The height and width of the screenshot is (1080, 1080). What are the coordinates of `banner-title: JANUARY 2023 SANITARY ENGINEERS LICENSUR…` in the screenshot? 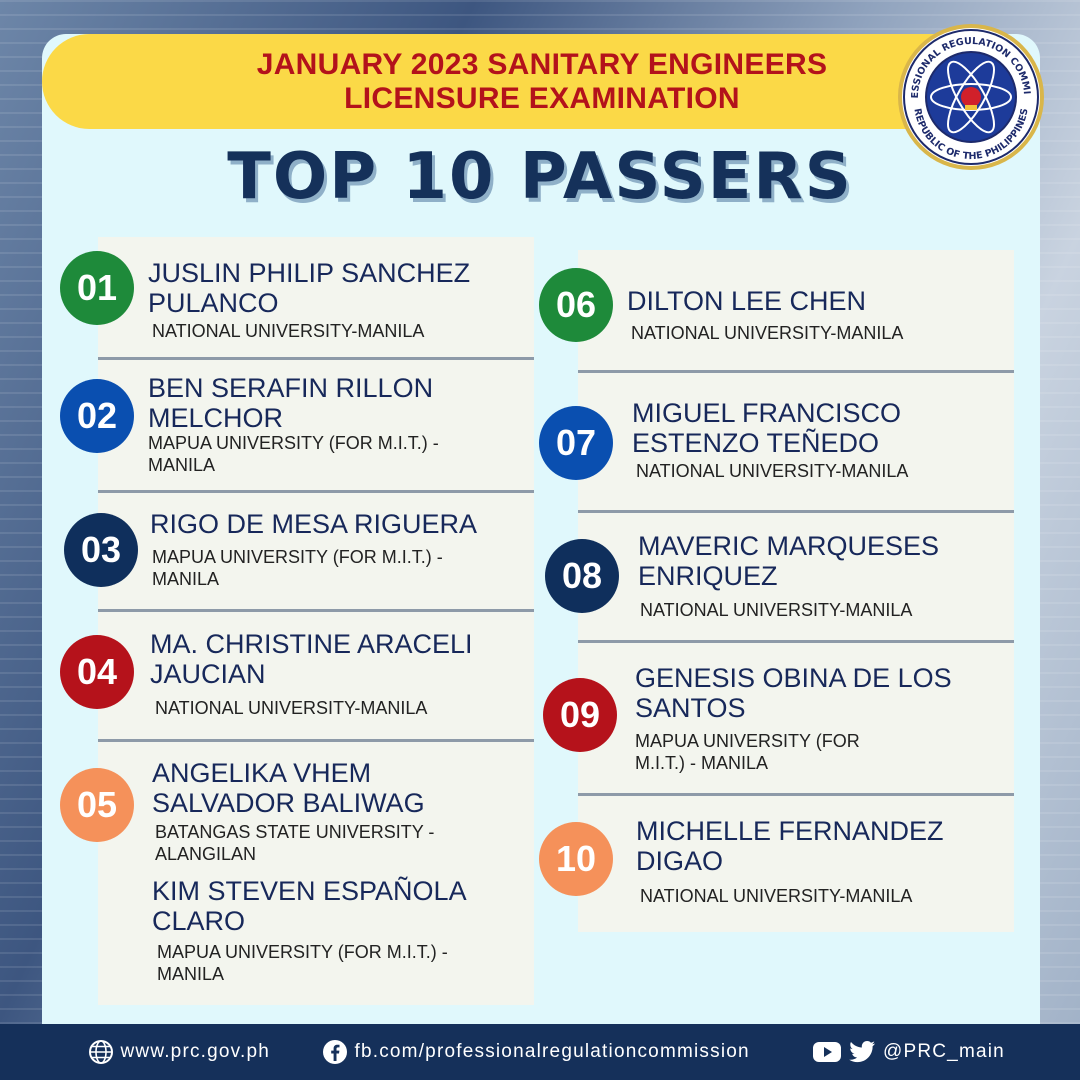 It's located at (542, 82).